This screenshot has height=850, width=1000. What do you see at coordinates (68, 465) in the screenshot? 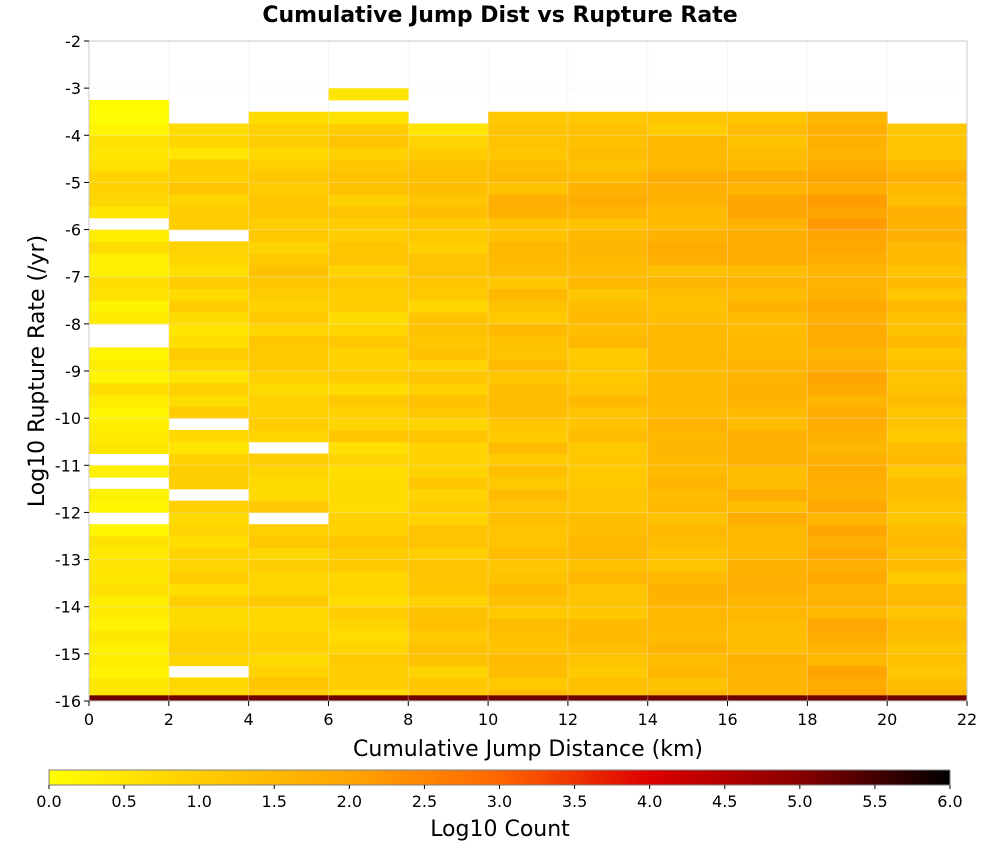
I see `y-tick-label: -11` at bounding box center [68, 465].